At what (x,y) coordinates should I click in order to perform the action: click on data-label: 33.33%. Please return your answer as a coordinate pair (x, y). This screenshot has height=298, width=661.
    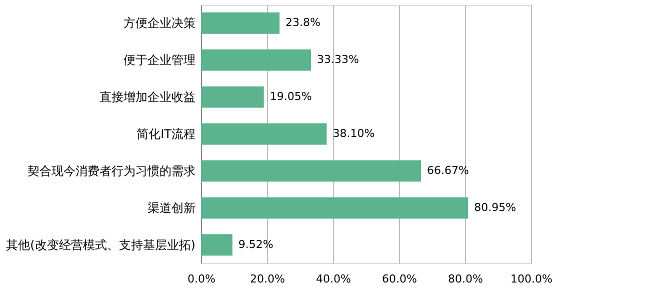
    Looking at the image, I should click on (337, 59).